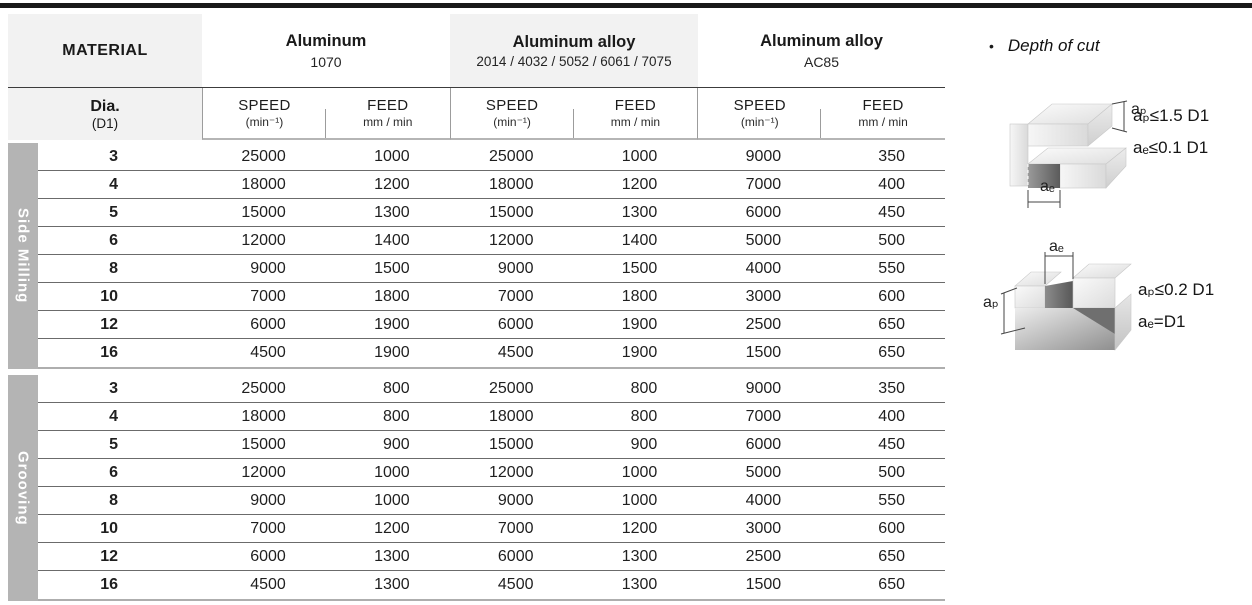 This screenshot has height=605, width=1252. I want to click on grooving-ap-limit: aₚ≤0.2 D1, so click(1176, 289).